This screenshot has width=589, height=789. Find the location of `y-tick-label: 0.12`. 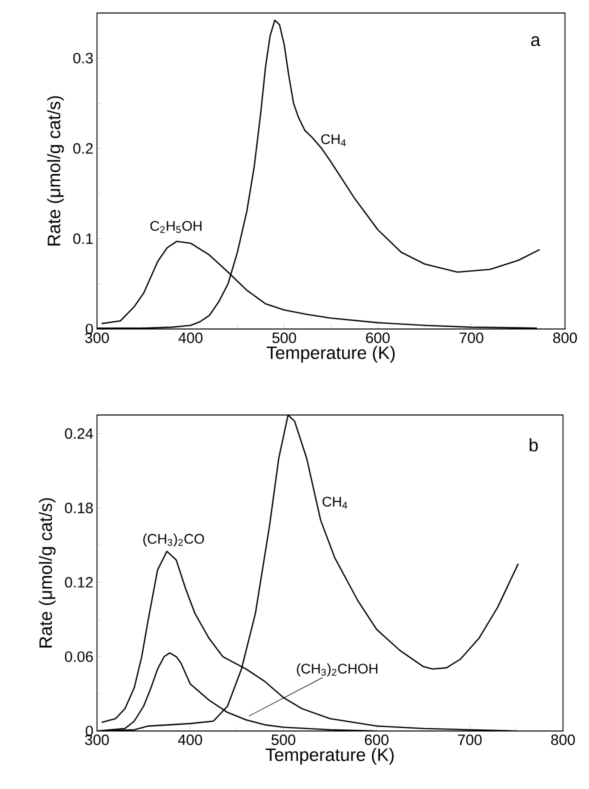

y-tick-label: 0.12 is located at coordinates (78, 582).